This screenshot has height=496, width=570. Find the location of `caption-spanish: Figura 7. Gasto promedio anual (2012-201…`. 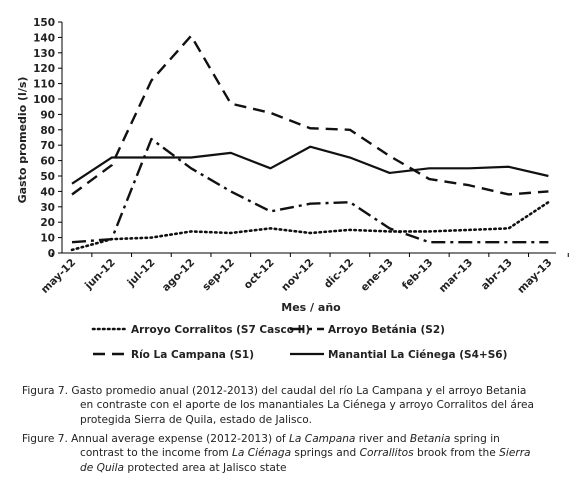

caption-spanish: Figura 7. Gasto promedio anual (2012-201… is located at coordinates (287, 405).